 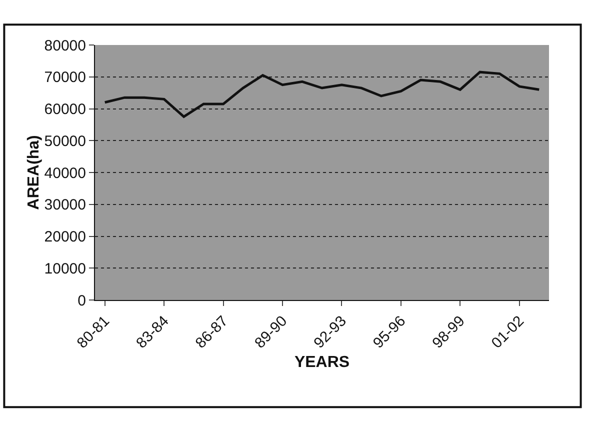 What do you see at coordinates (65, 141) in the screenshot?
I see `y-tick-label: 50000` at bounding box center [65, 141].